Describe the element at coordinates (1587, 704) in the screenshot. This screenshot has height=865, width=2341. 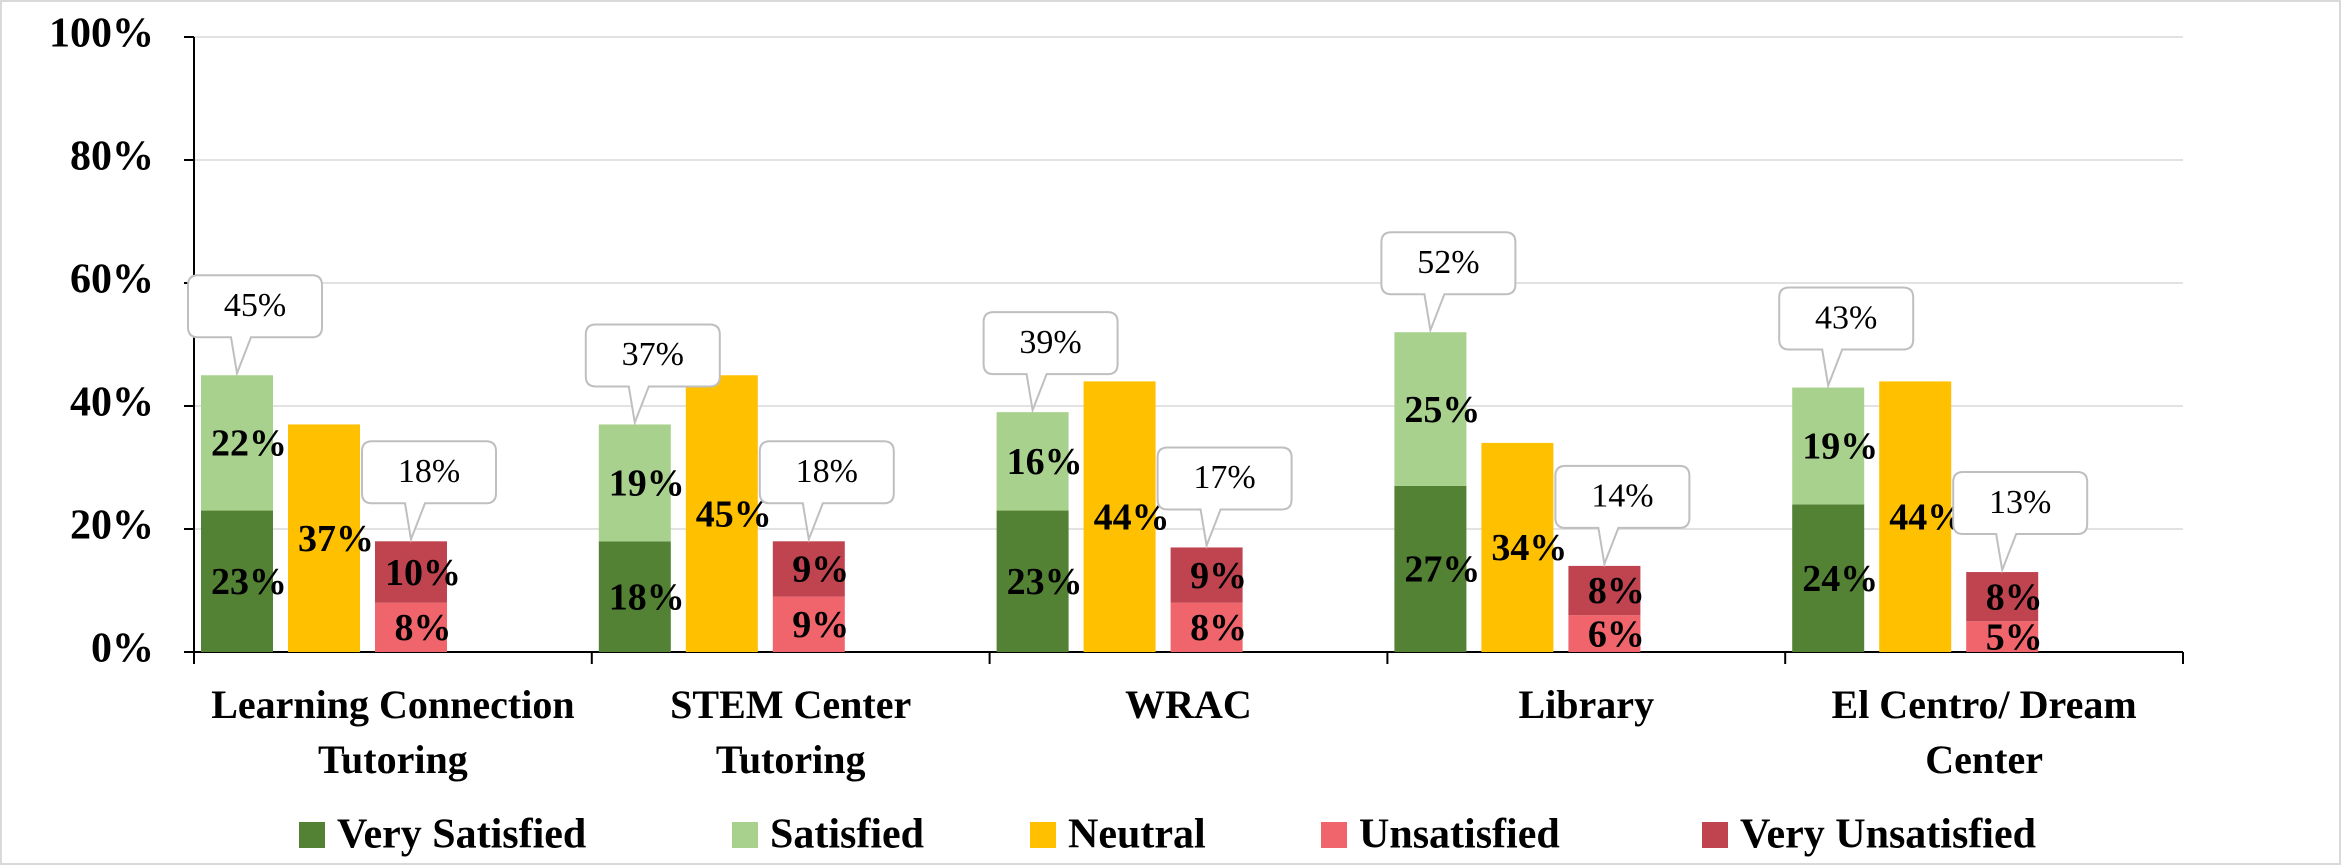
I see `x-tick-label: Library` at that location.